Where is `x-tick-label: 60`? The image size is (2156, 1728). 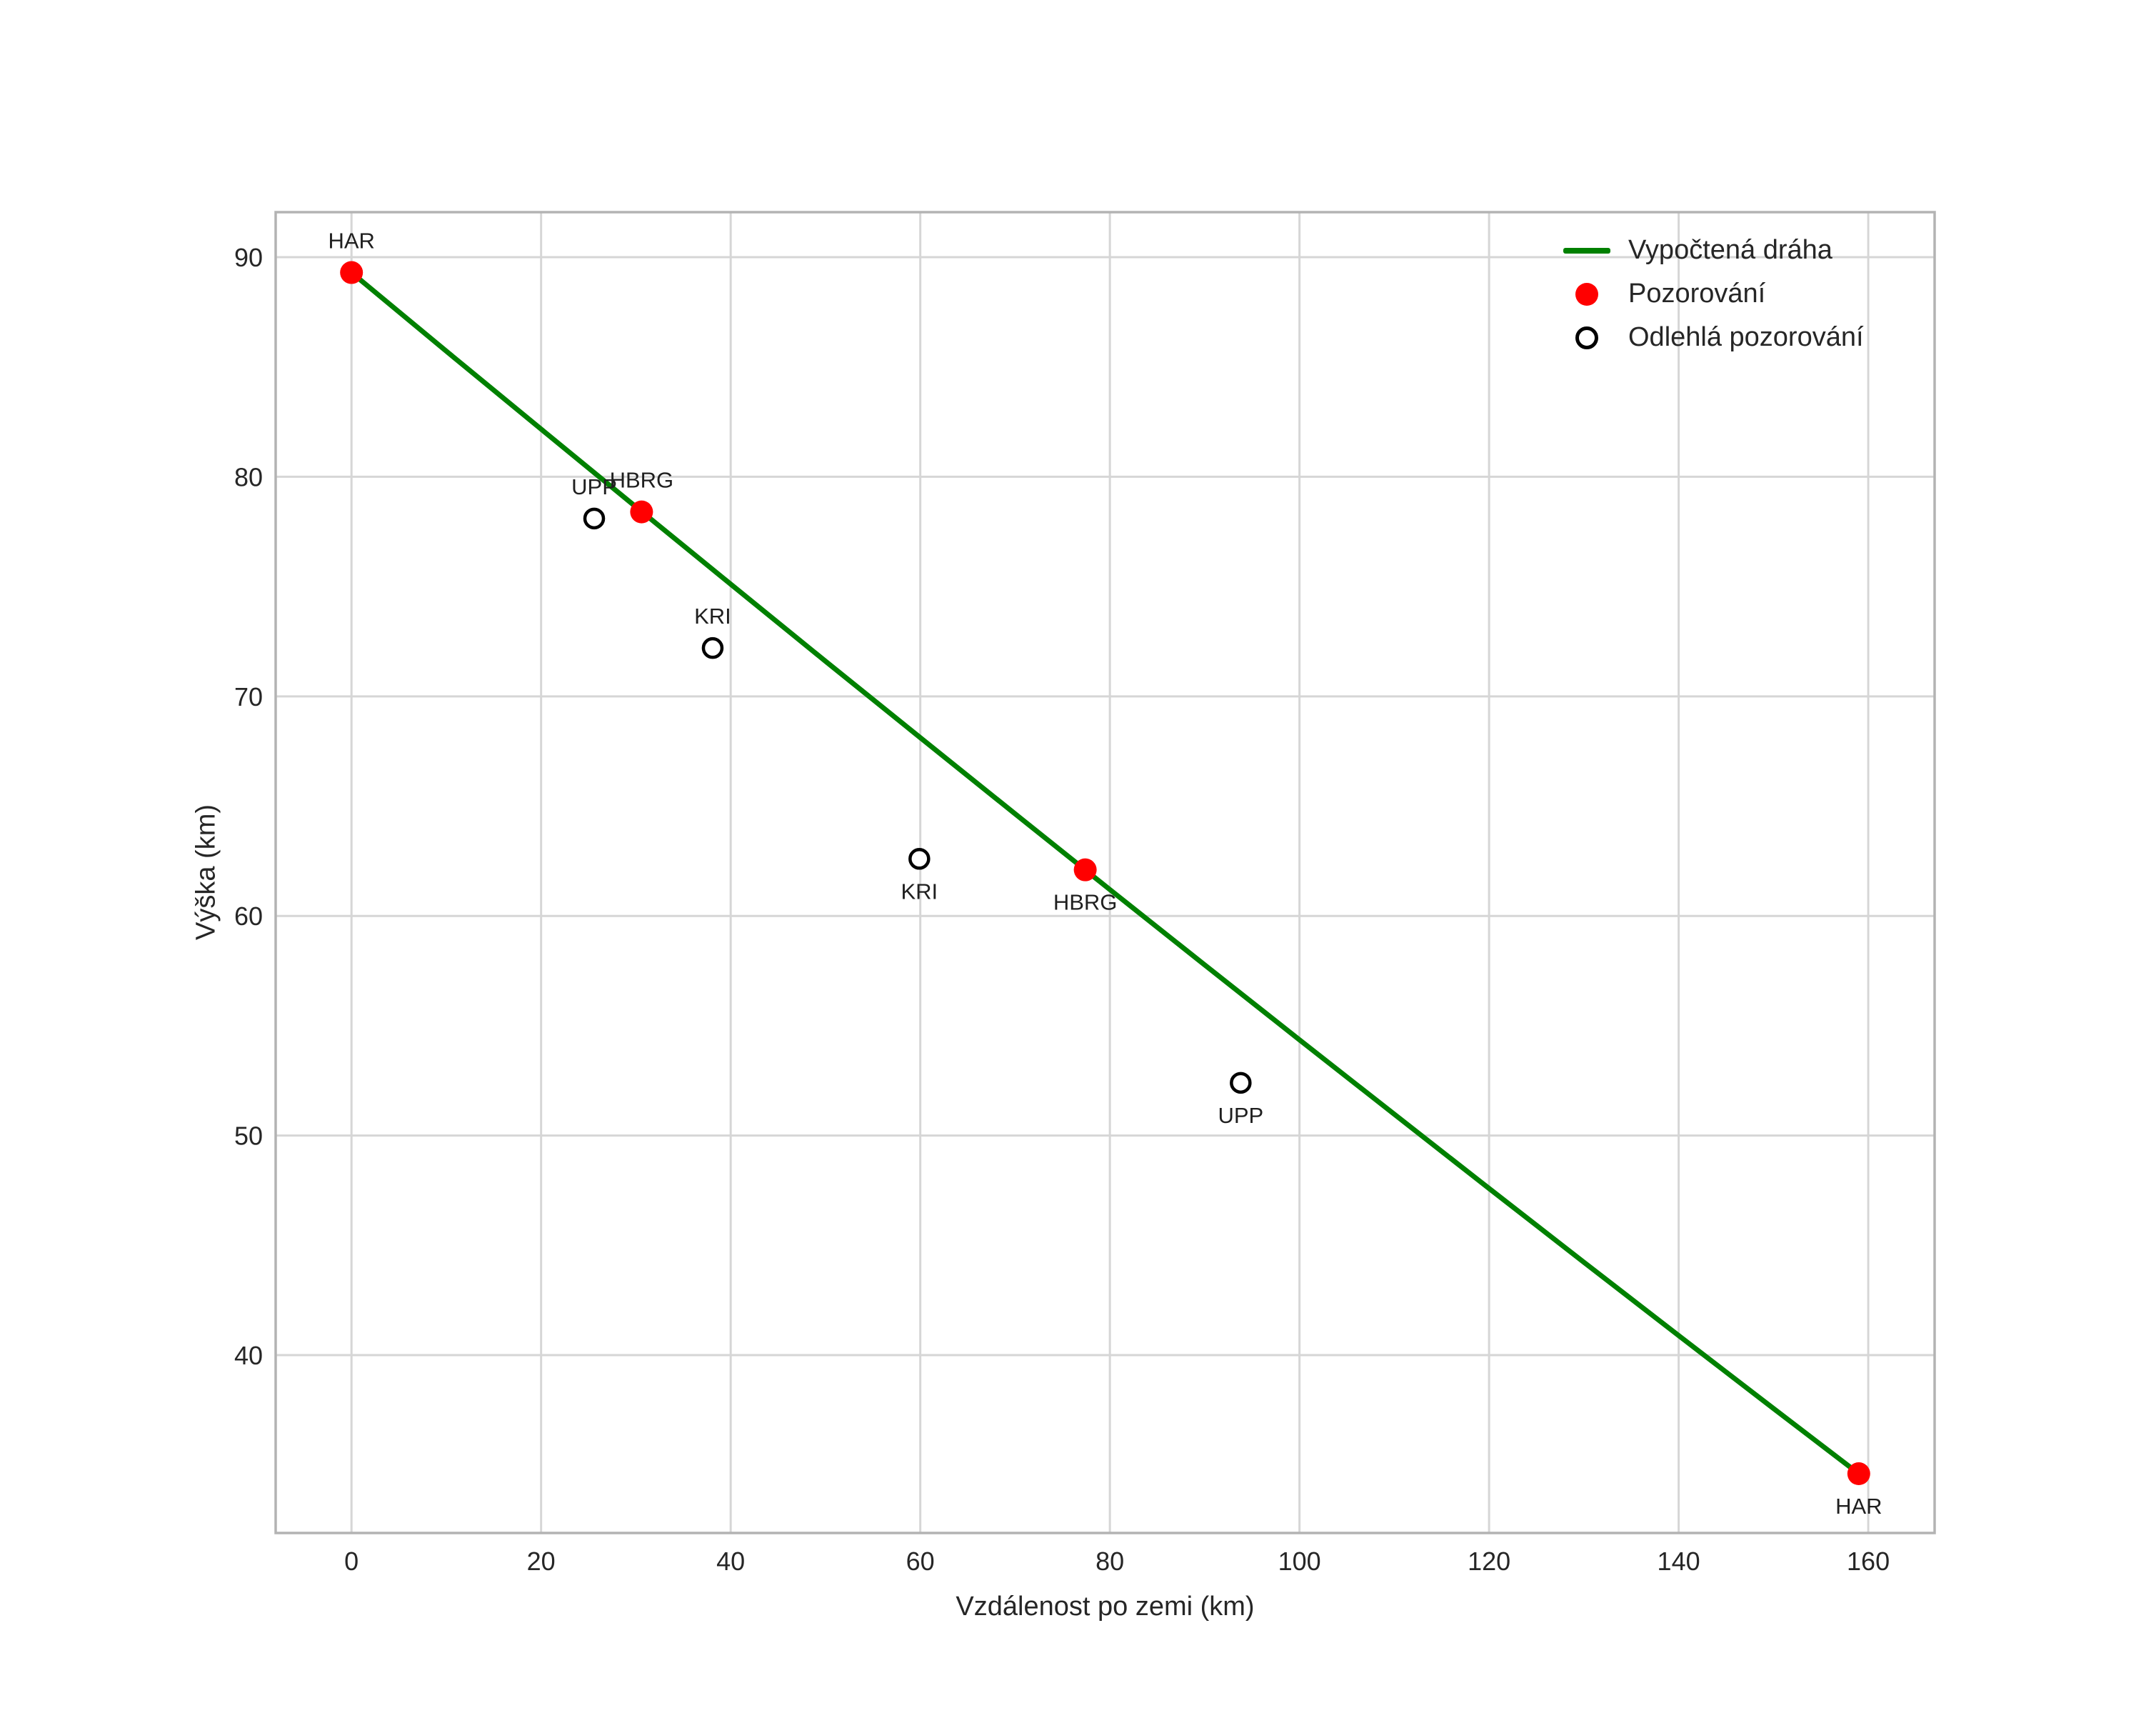
x-tick-label: 60 is located at coordinates (921, 1561).